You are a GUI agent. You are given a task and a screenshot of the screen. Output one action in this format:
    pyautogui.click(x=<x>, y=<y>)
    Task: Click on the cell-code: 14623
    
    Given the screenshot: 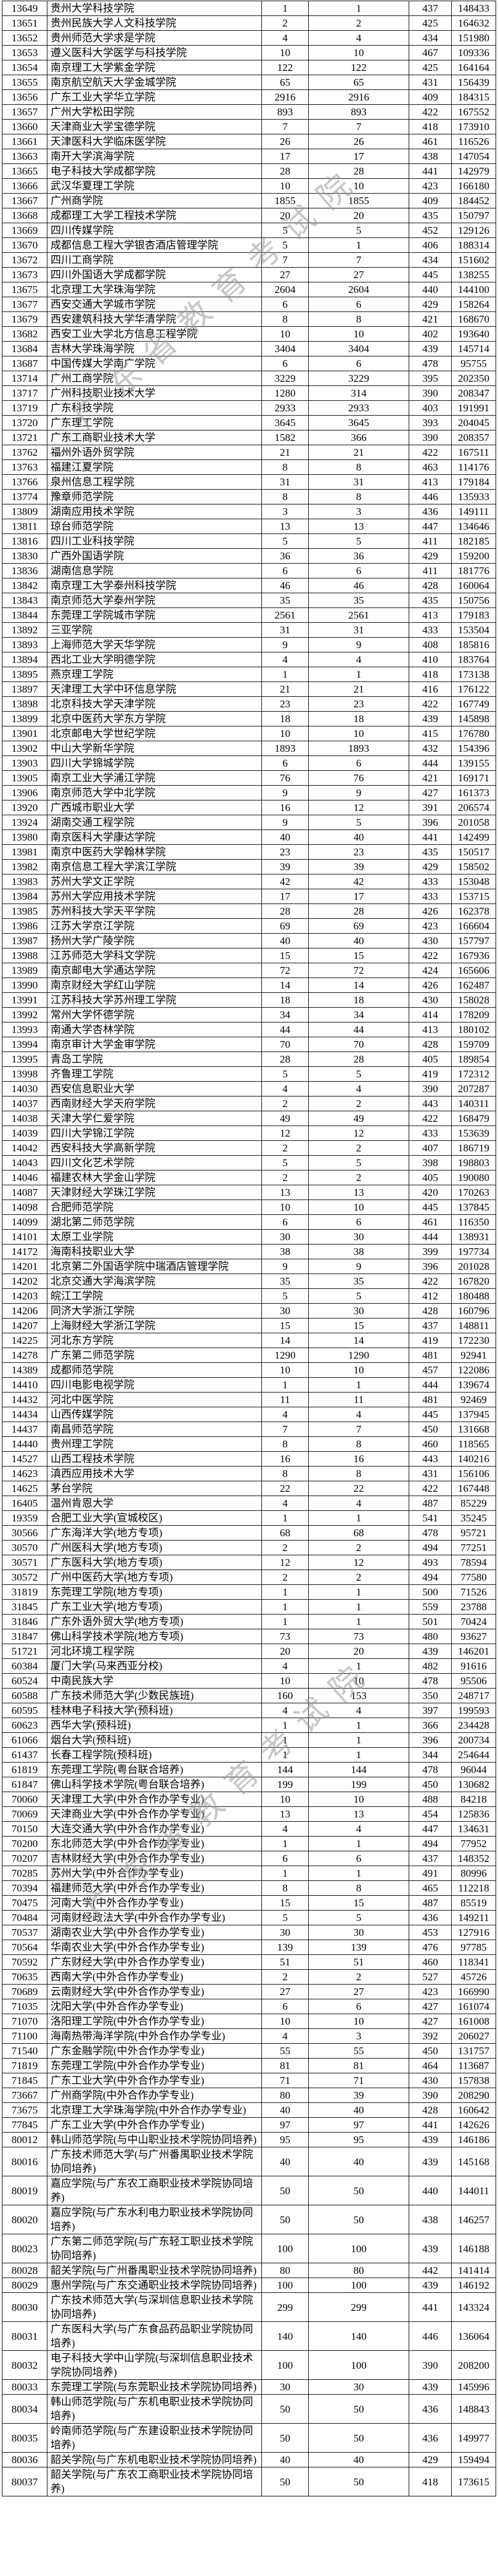 What is the action you would take?
    pyautogui.click(x=24, y=1473)
    